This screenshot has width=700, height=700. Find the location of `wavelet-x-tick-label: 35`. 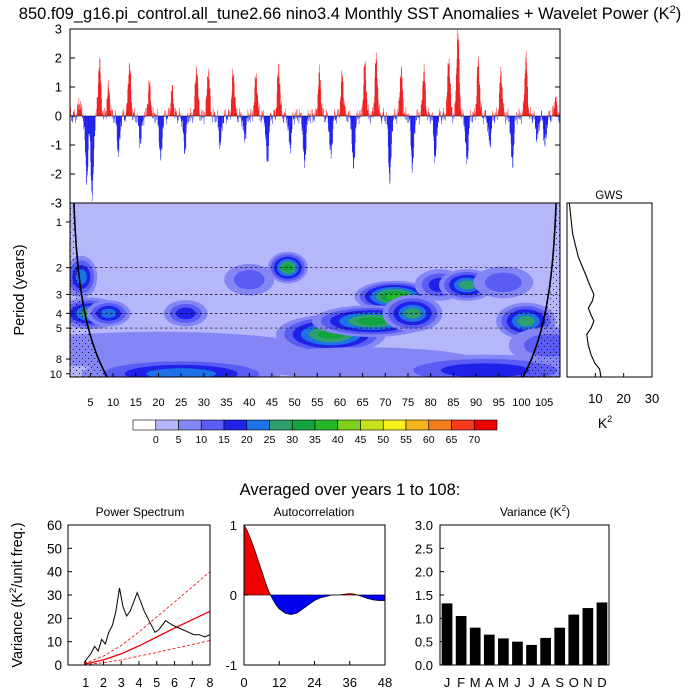

wavelet-x-tick-label: 35 is located at coordinates (226, 403).